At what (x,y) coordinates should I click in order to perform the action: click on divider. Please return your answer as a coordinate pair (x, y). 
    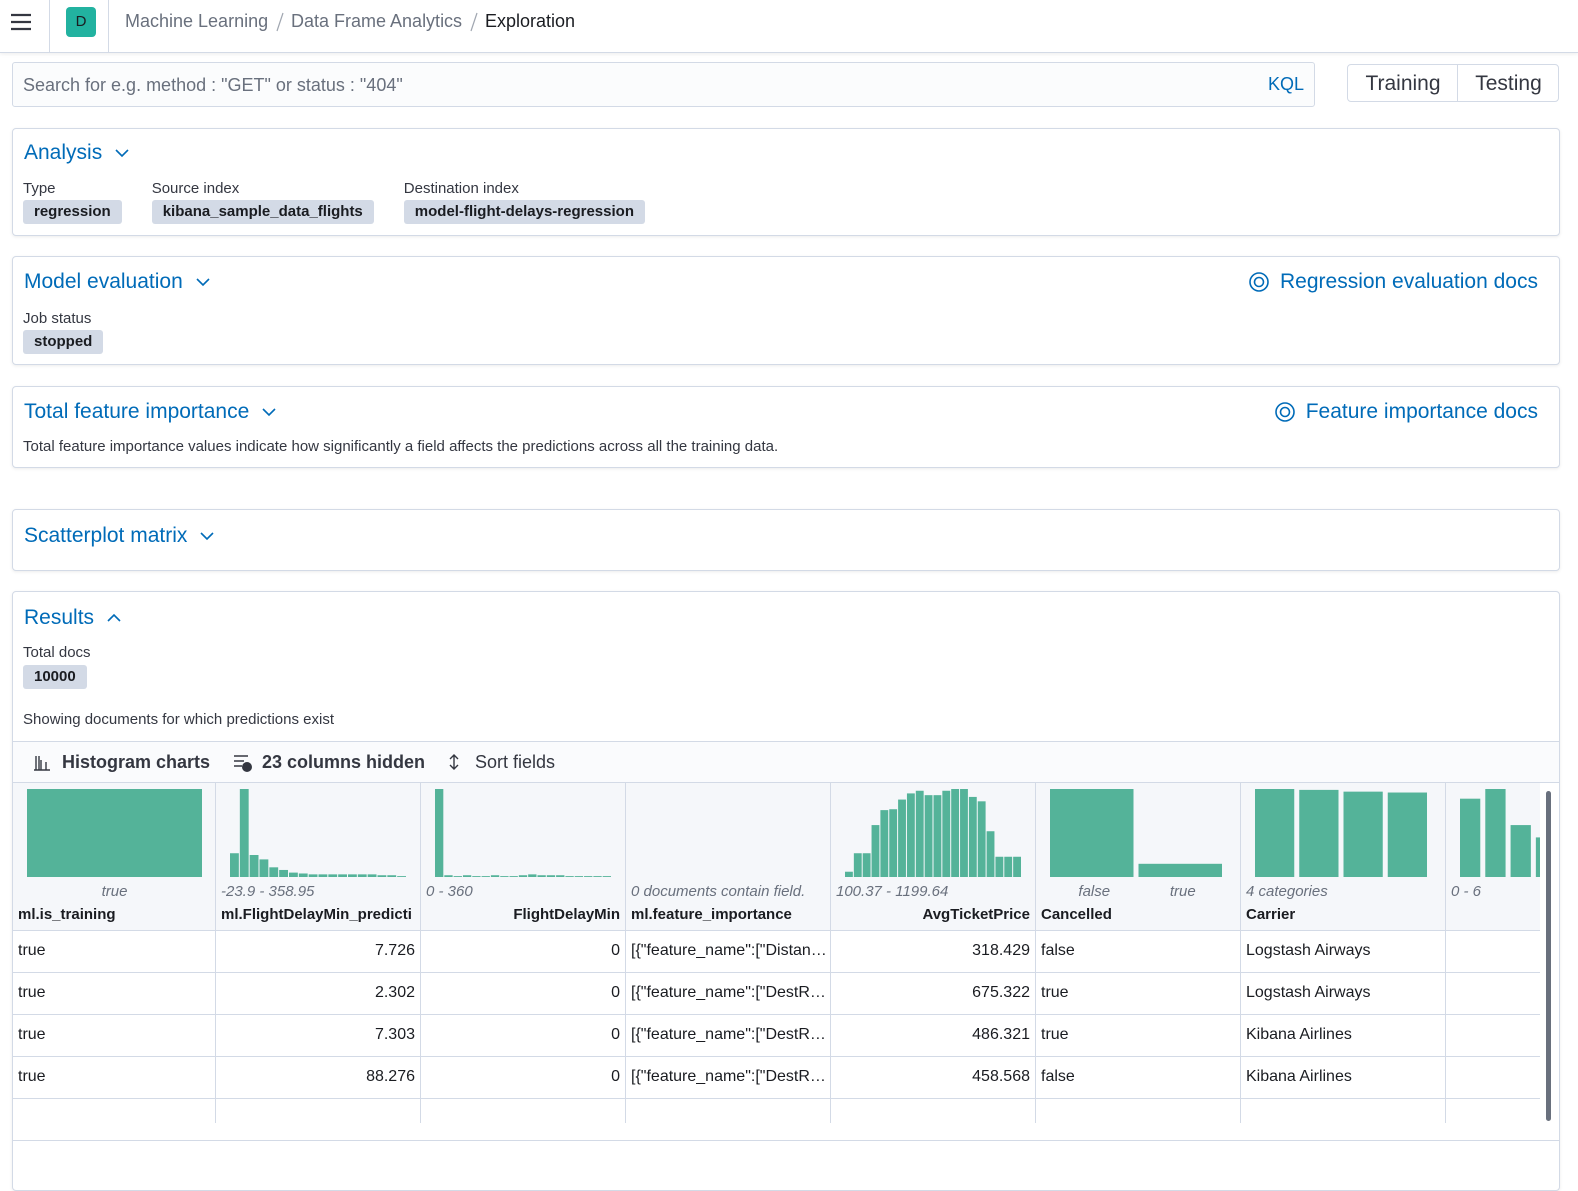
    Looking at the image, I should click on (108, 26).